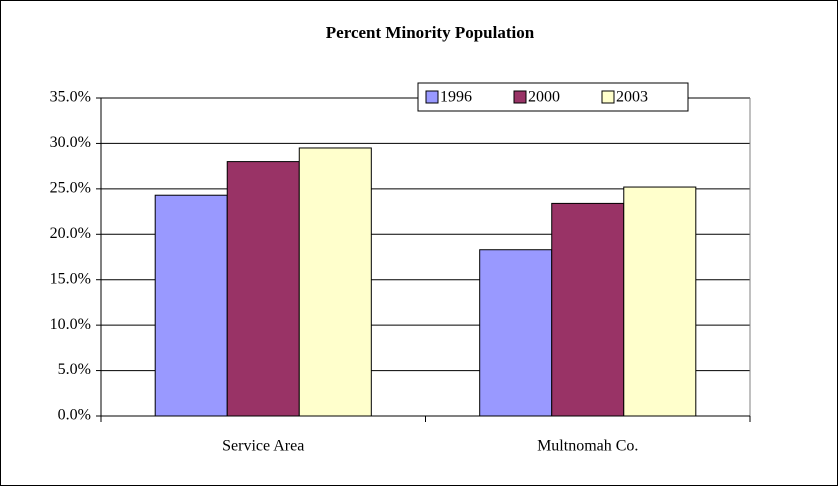 The width and height of the screenshot is (838, 486). I want to click on legend-label: 2000, so click(544, 97).